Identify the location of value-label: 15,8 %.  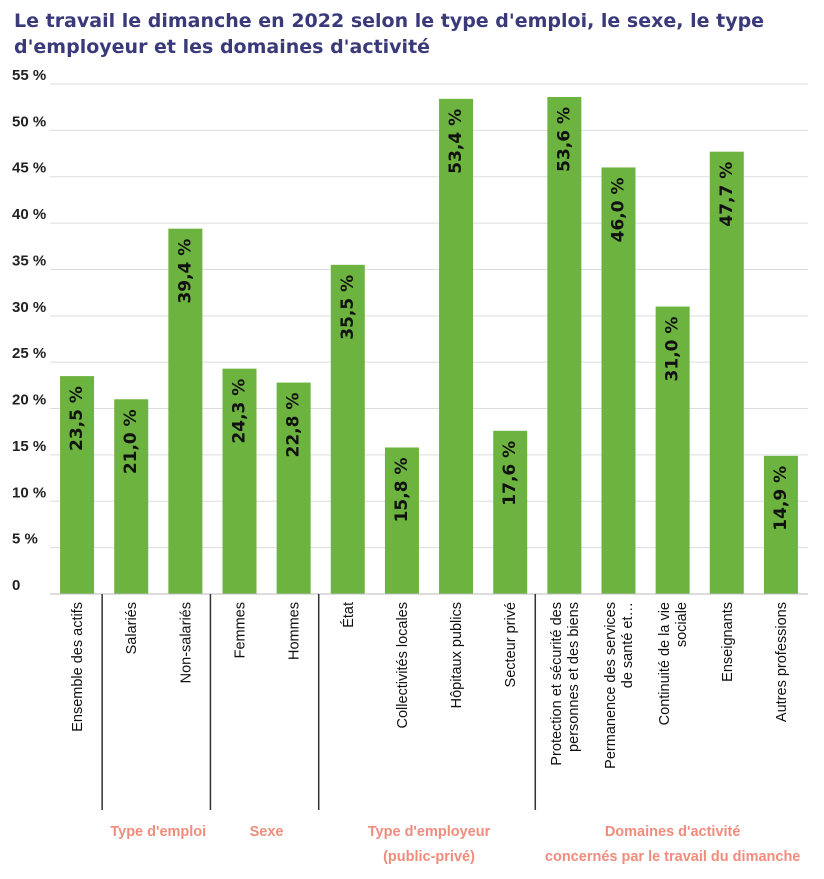
(402, 489).